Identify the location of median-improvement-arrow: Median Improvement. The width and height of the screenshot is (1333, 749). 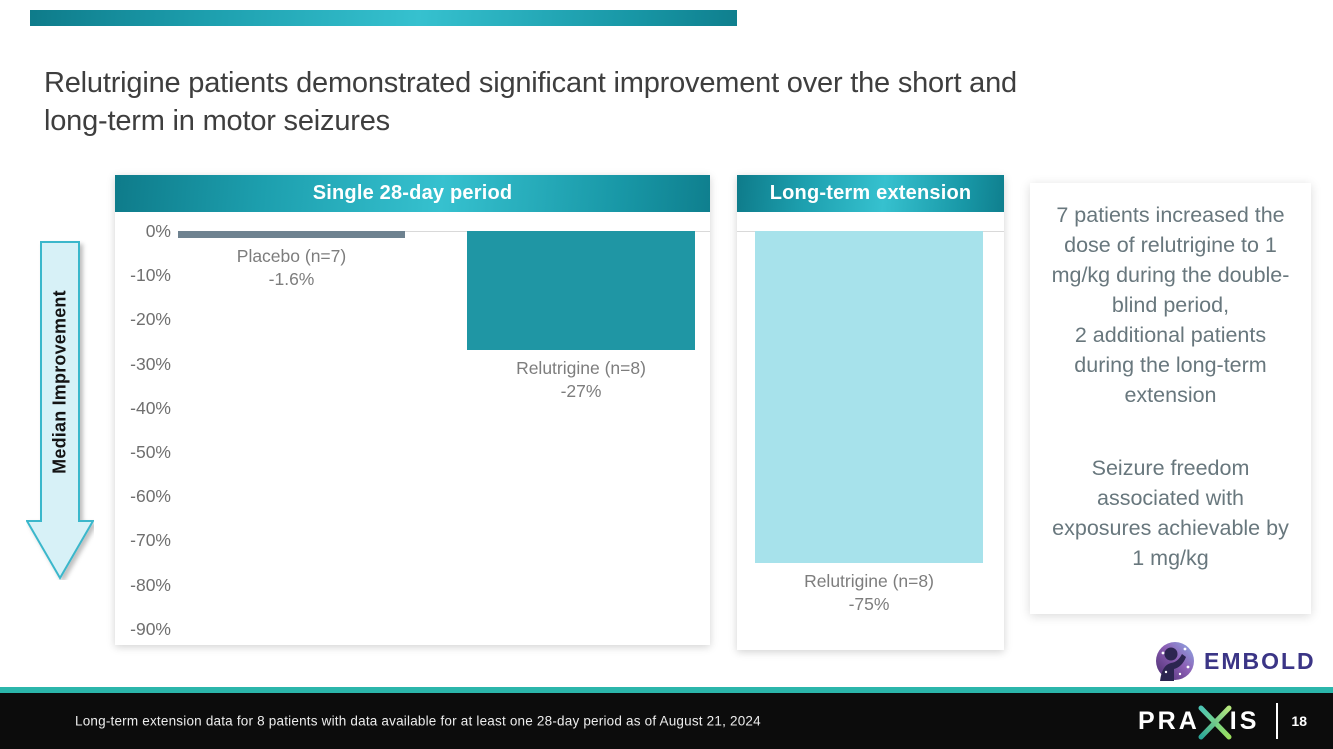
(60, 410).